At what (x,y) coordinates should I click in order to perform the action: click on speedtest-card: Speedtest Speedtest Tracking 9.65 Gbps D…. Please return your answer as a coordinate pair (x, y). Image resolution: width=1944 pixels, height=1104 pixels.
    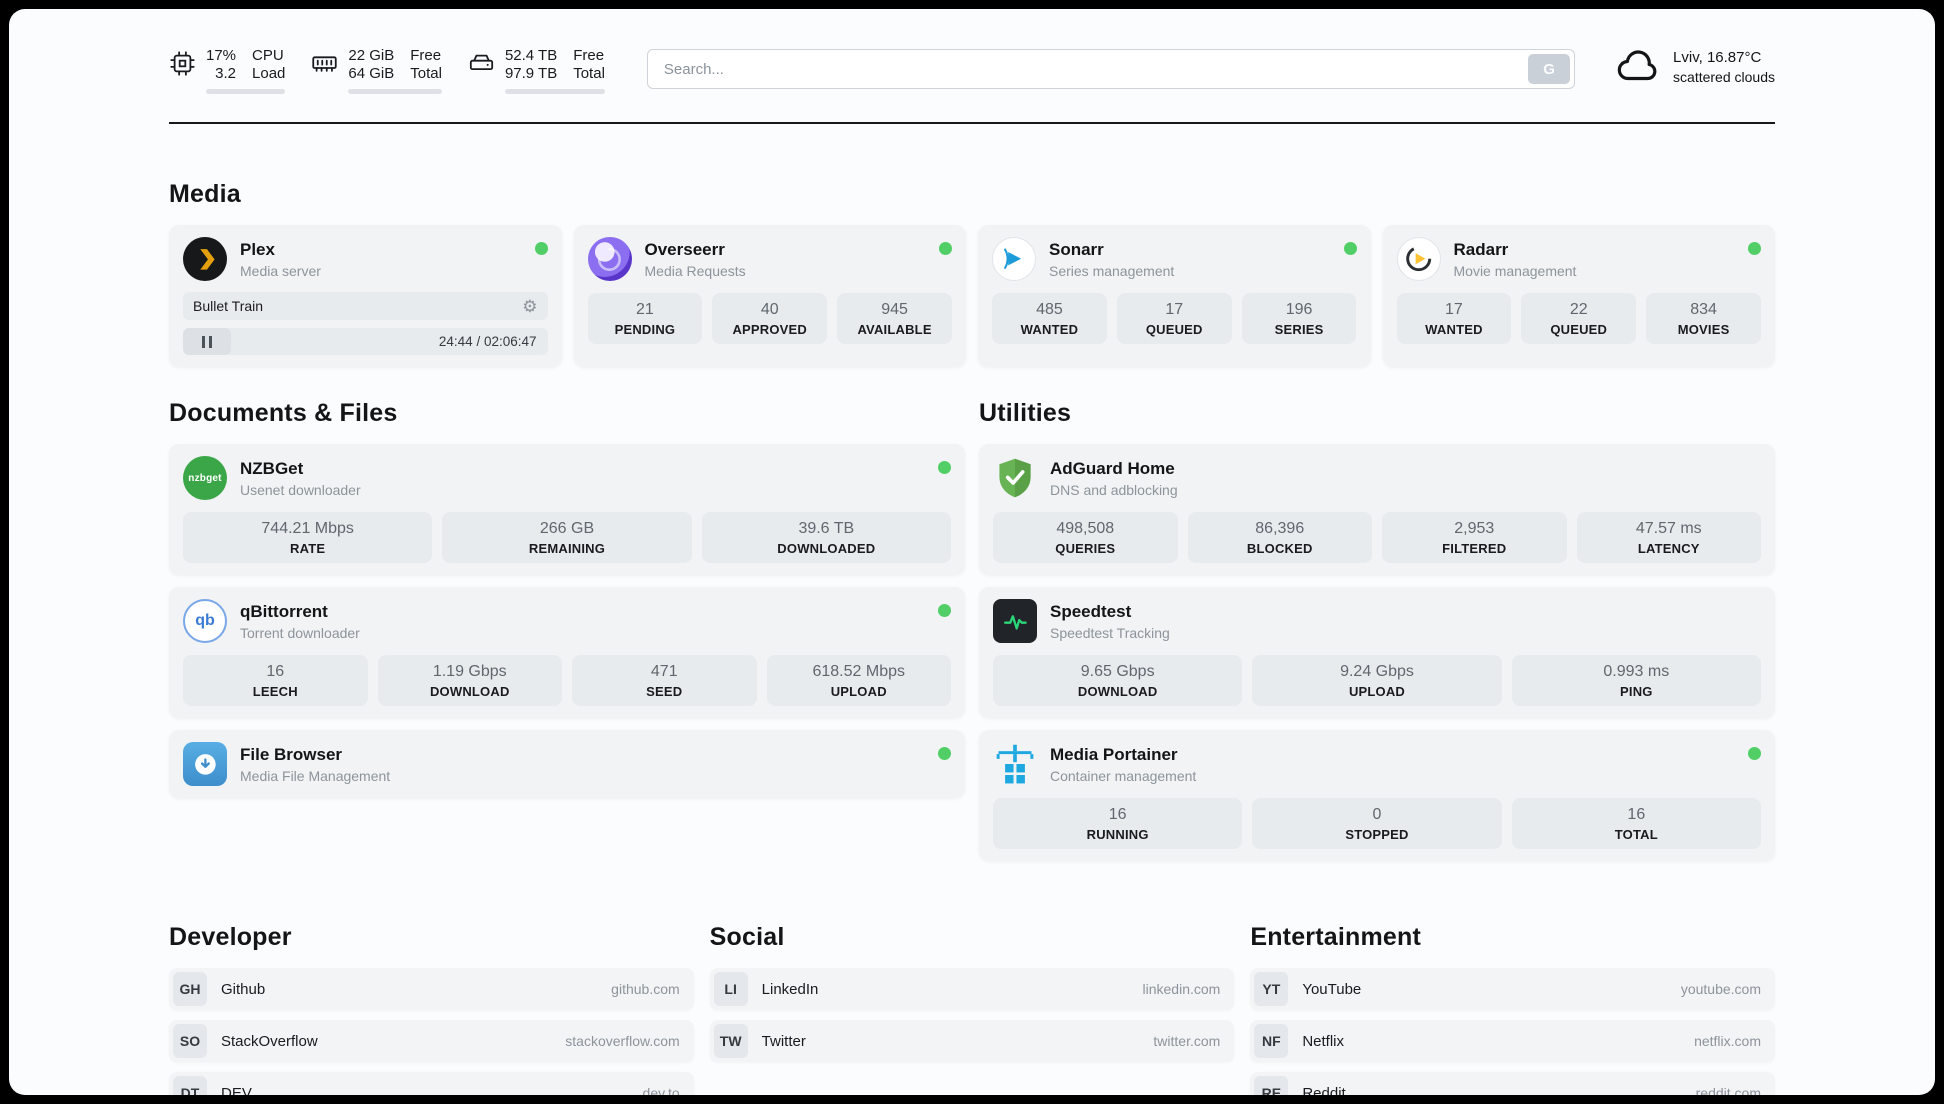
    Looking at the image, I should click on (1377, 652).